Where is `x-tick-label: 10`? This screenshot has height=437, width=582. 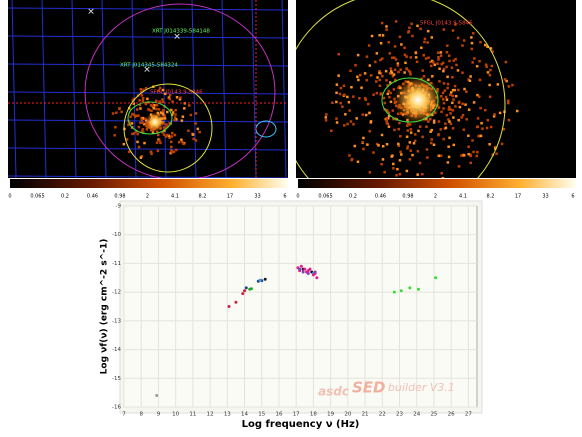
x-tick-label: 10 is located at coordinates (175, 415).